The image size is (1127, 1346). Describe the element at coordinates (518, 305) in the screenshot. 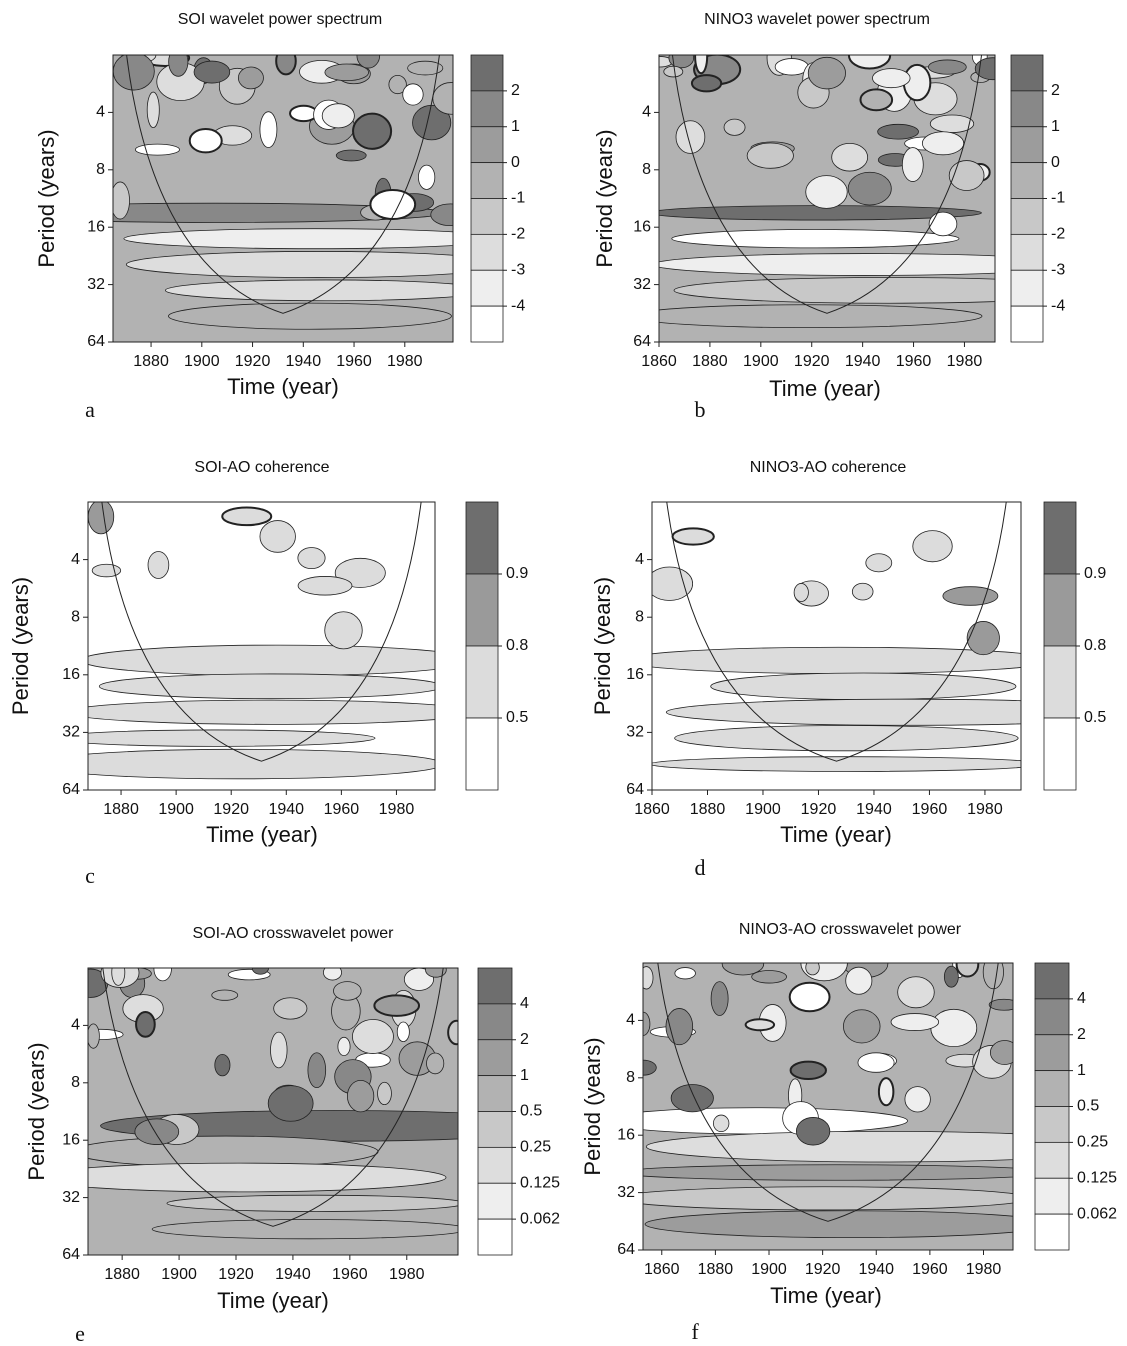

I see `colorbar-label: -4` at that location.